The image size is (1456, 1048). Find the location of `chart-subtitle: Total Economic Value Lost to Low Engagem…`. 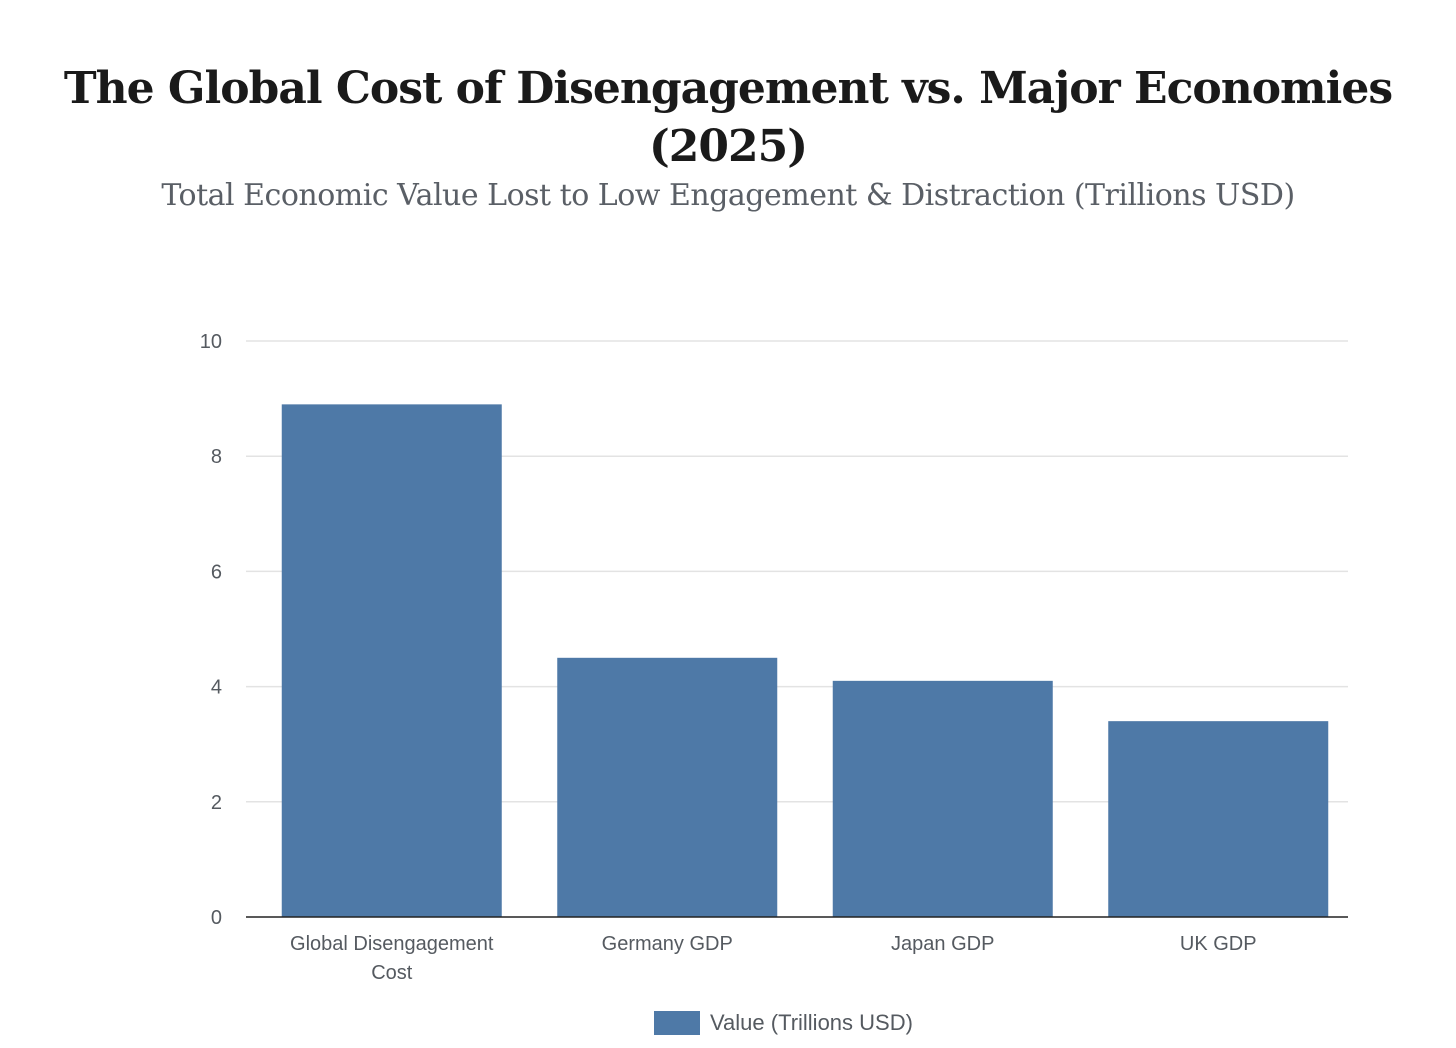

chart-subtitle: Total Economic Value Lost to Low Engagem… is located at coordinates (728, 195).